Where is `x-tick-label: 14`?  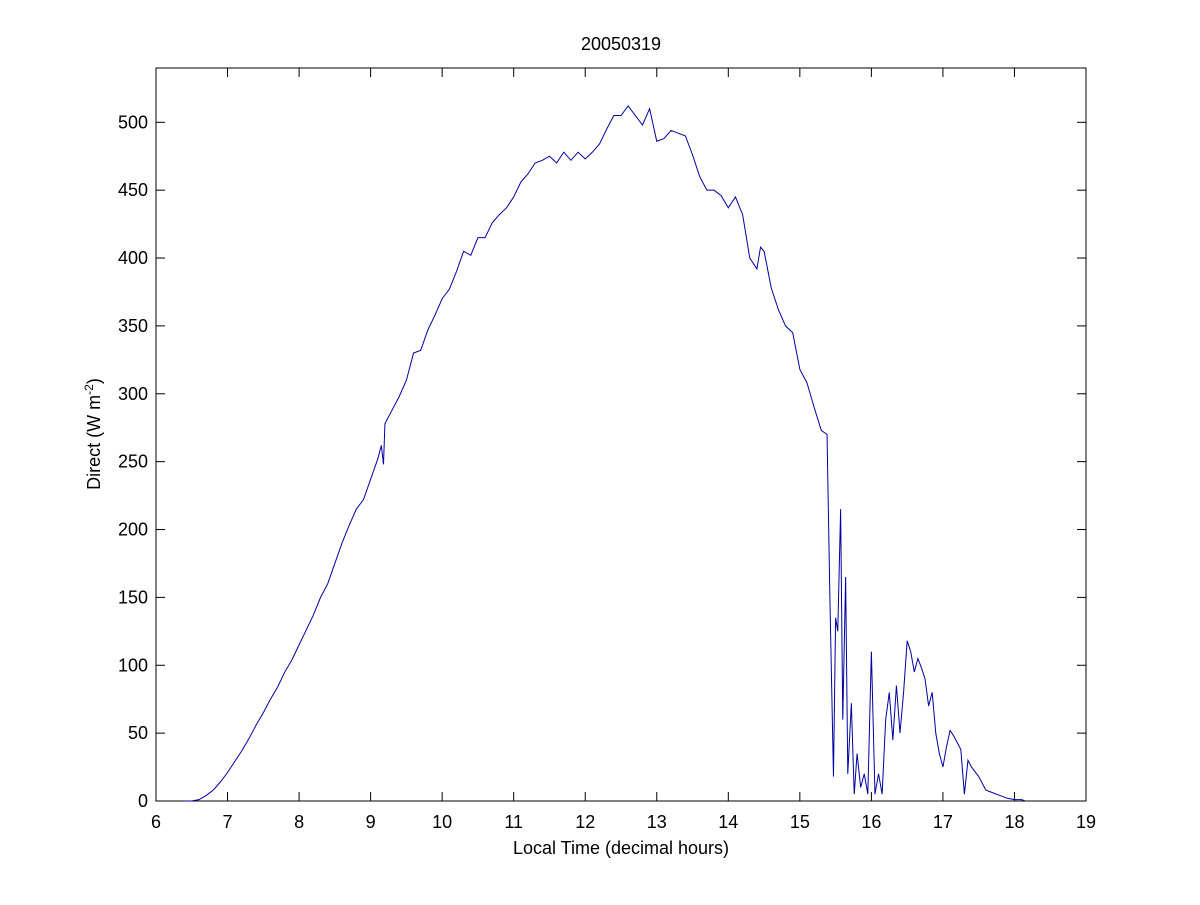
x-tick-label: 14 is located at coordinates (728, 822).